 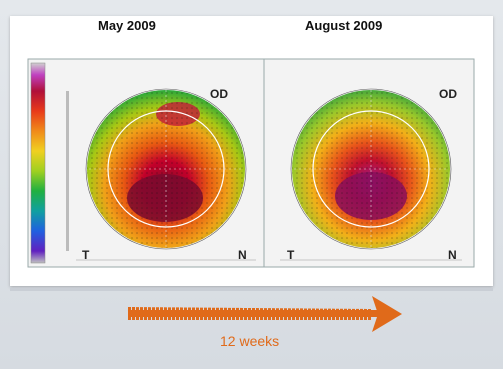 I want to click on temporal-label-right: T, so click(x=291, y=255).